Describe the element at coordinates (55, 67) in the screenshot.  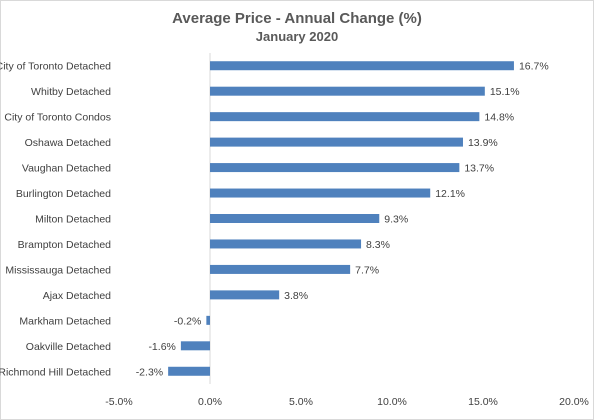
I see `category-label: City of Toronto Detached` at that location.